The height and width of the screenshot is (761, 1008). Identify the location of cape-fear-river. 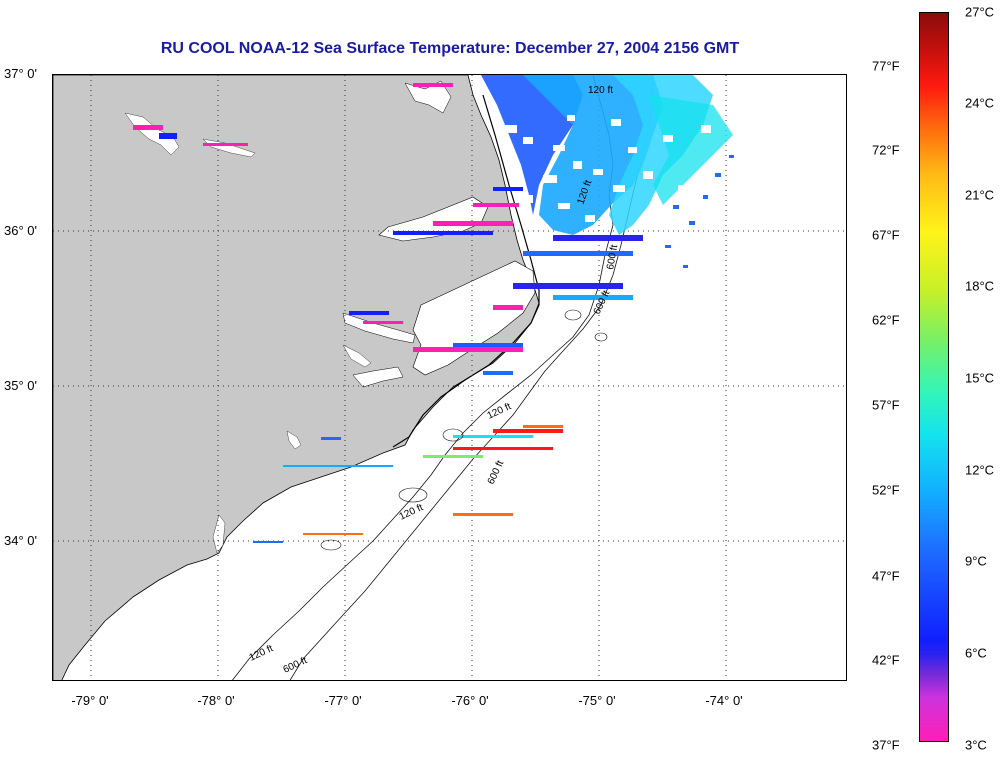
(219, 534).